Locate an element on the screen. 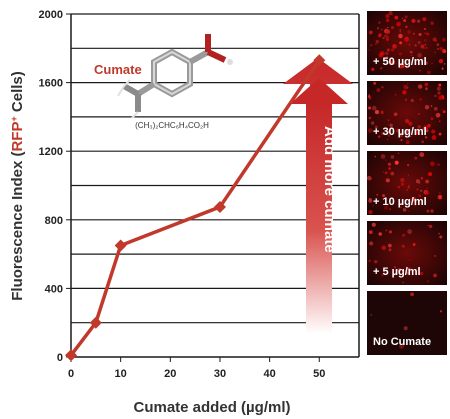 This screenshot has height=419, width=450. y-axis-title: Fluorescence Index (RFP+ Cells) is located at coordinates (17, 186).